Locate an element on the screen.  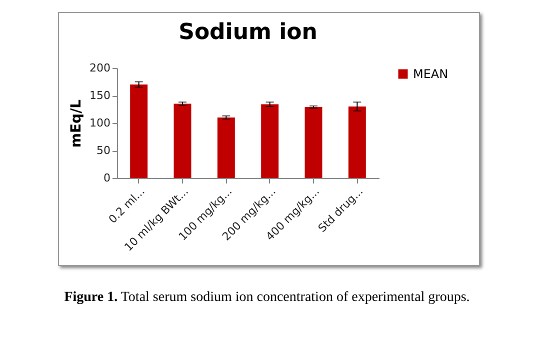
caption: Figure 1. Total serum sodium ion concentration of experimental groups. is located at coordinates (267, 298).